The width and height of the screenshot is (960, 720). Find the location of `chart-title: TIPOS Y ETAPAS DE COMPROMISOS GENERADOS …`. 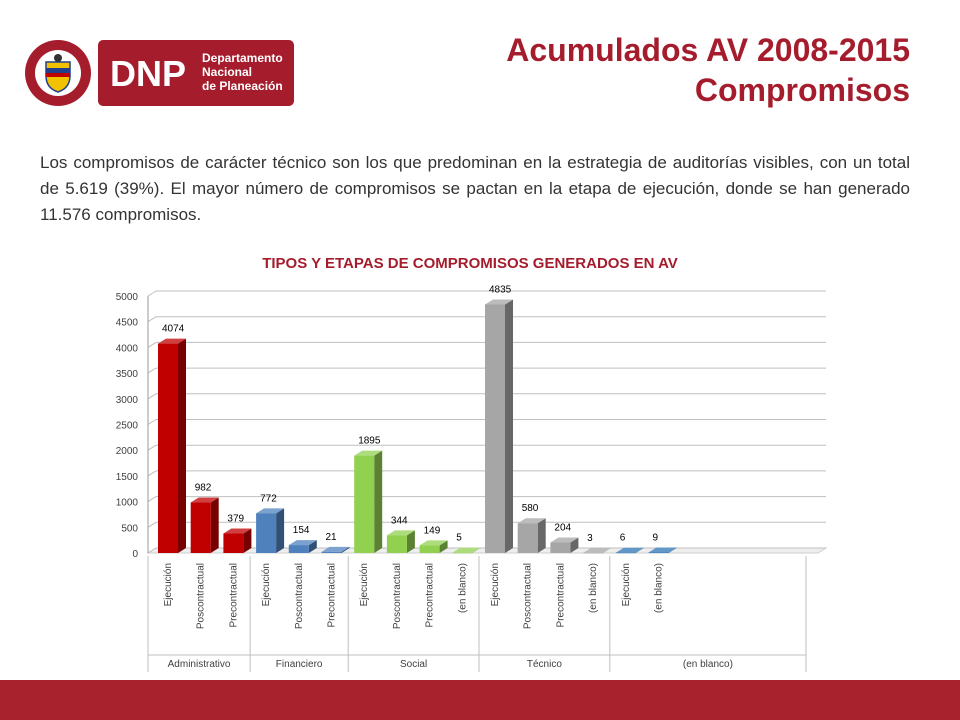

chart-title: TIPOS Y ETAPAS DE COMPROMISOS GENERADOS … is located at coordinates (470, 263).